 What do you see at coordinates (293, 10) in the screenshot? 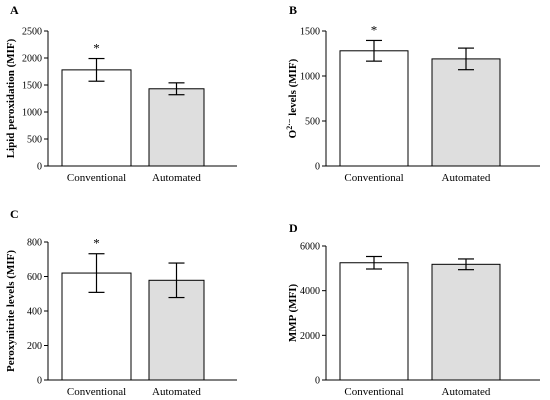
I see `panel-letter: B` at bounding box center [293, 10].